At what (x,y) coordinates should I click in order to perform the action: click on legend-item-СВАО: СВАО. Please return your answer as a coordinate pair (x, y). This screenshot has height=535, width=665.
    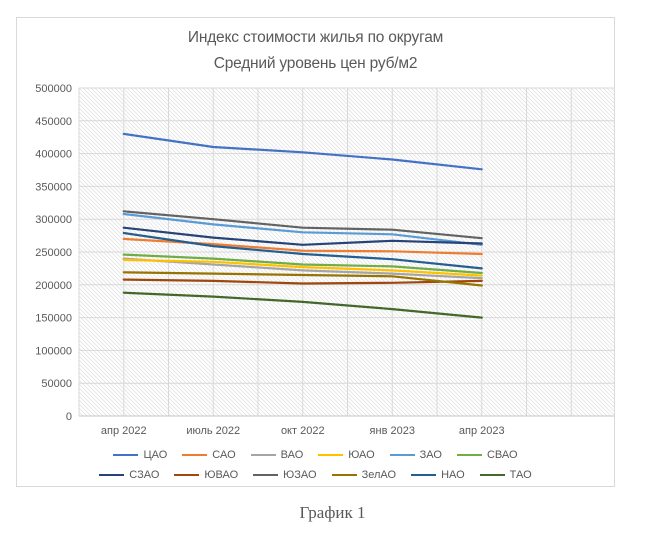
    Looking at the image, I should click on (487, 455).